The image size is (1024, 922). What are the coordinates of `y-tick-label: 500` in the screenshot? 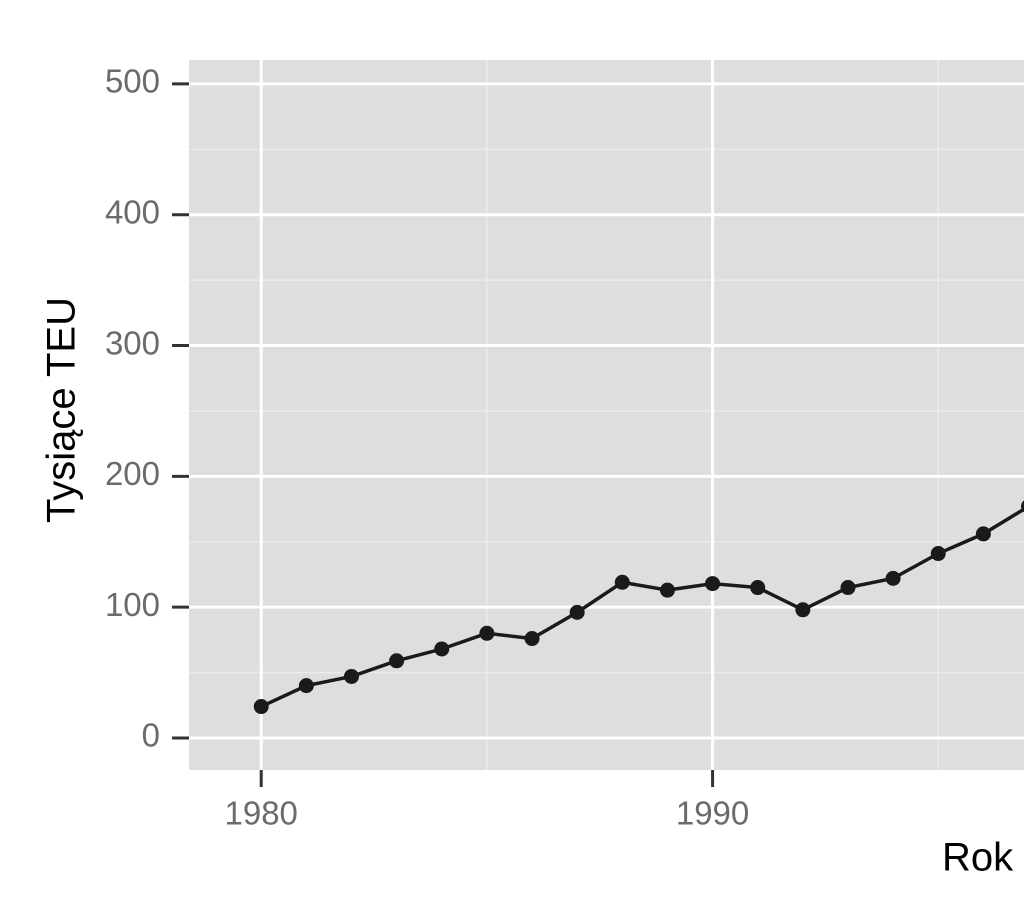 It's located at (132, 81).